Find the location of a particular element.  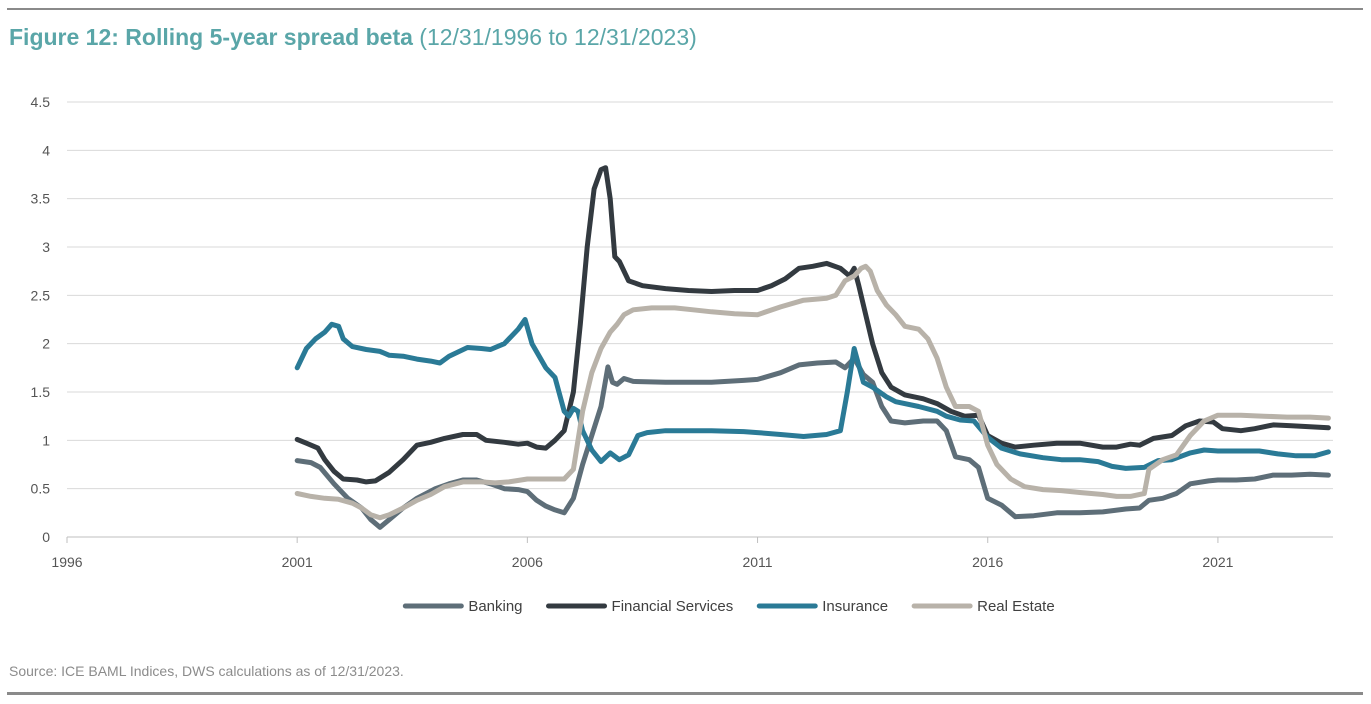

legend-label-banking: Banking is located at coordinates (495, 606).